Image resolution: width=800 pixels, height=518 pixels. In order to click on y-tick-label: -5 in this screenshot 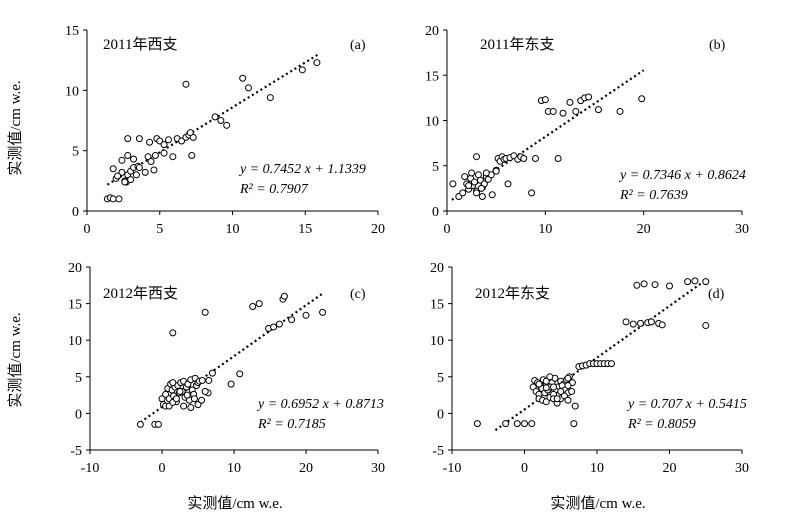, I will do `click(438, 451)`.